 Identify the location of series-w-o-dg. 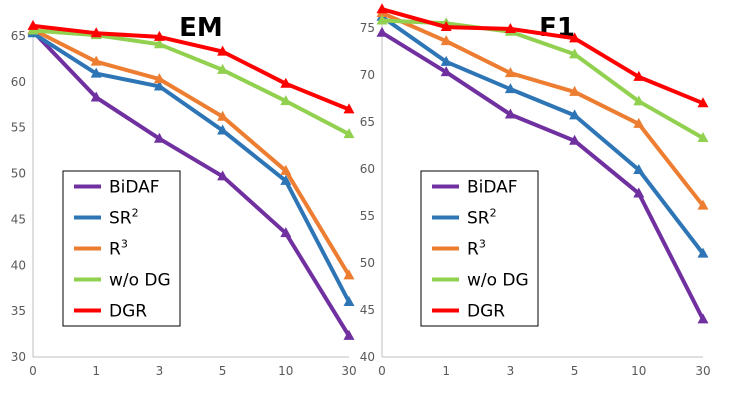
(191, 81).